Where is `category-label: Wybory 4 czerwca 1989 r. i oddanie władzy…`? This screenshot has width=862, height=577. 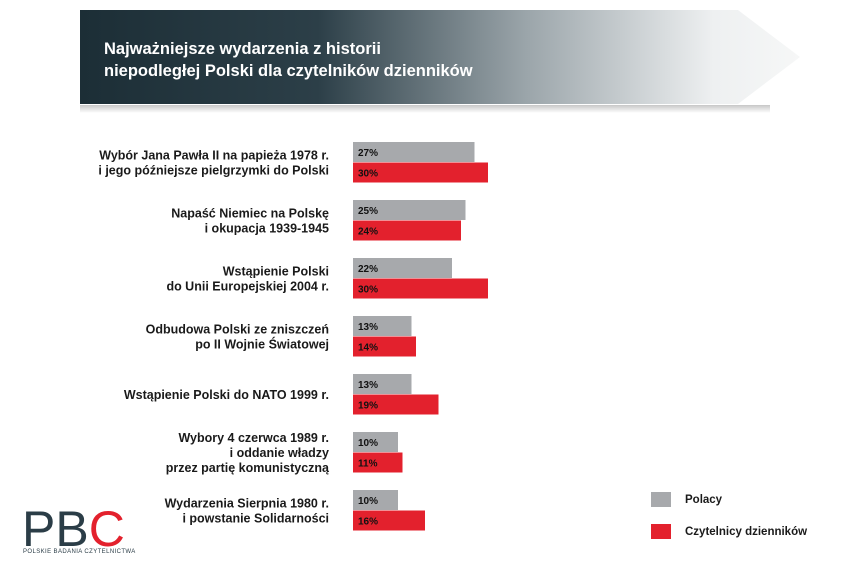
category-label: Wybory 4 czerwca 1989 r. i oddanie władzy… is located at coordinates (248, 453).